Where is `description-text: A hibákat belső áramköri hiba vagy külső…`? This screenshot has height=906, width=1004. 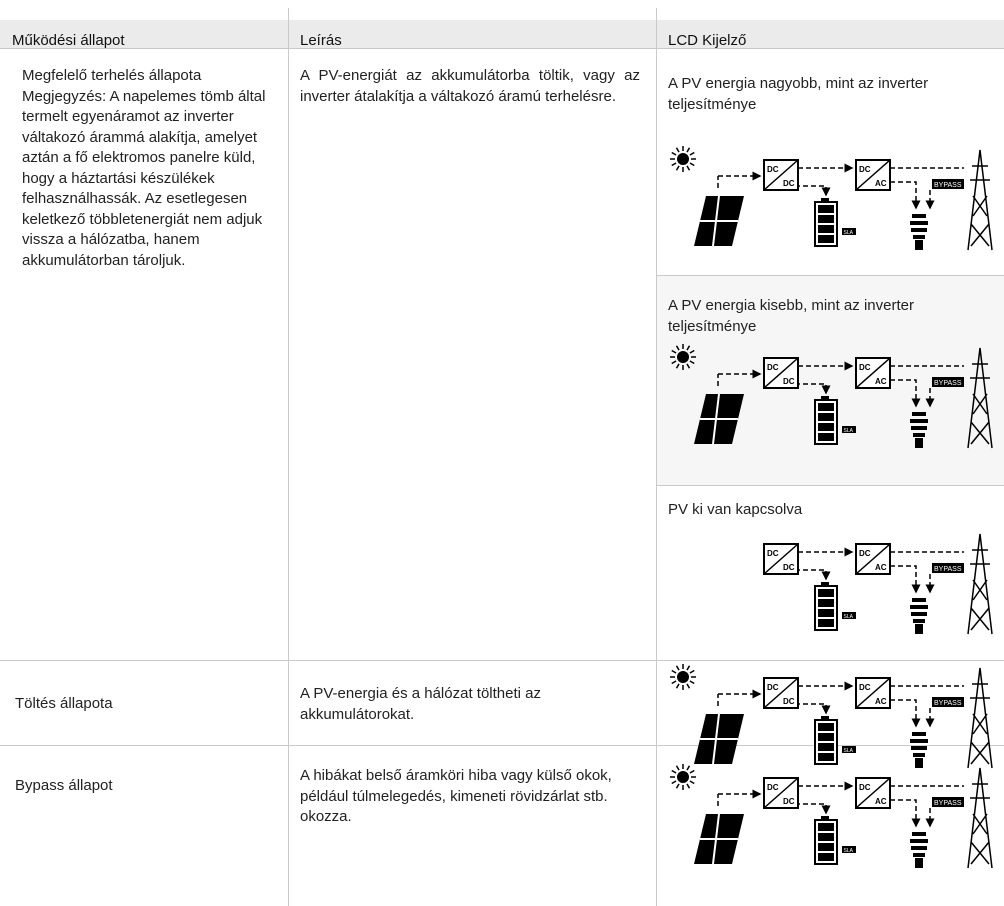 description-text: A hibákat belső áramköri hiba vagy külső… is located at coordinates (456, 796).